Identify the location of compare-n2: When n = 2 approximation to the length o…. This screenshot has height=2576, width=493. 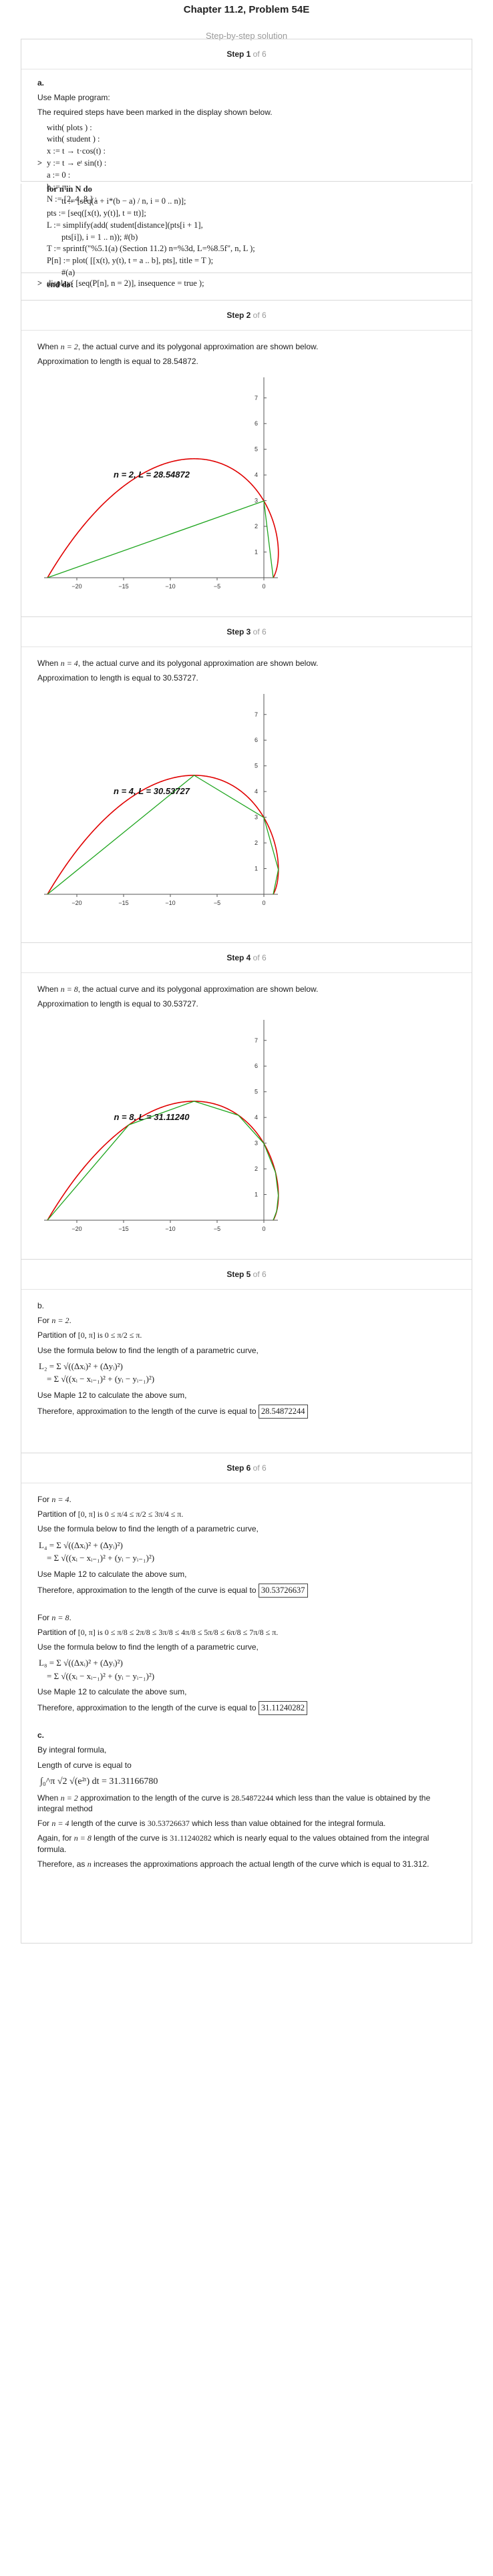
(234, 1803).